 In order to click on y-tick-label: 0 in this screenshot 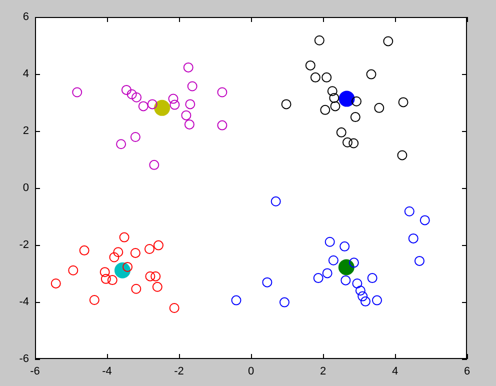, I will do `click(25, 188)`.